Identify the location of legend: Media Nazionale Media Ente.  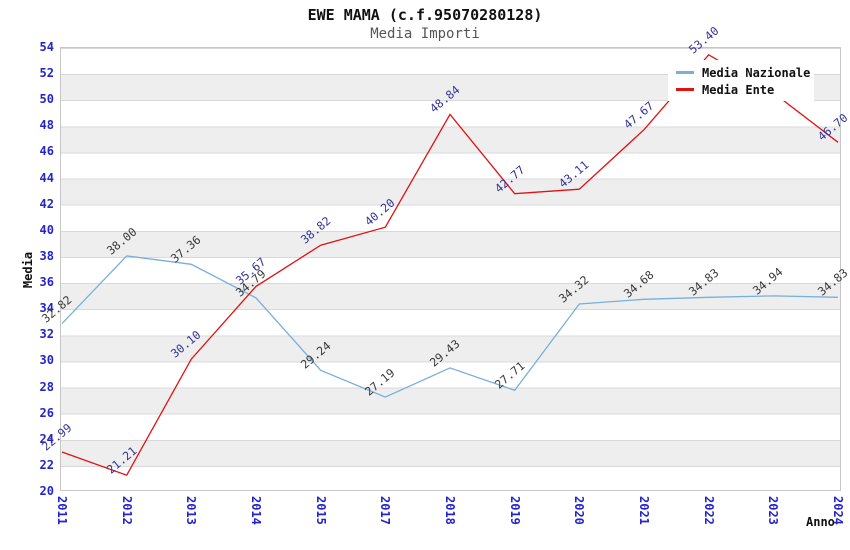
(741, 80).